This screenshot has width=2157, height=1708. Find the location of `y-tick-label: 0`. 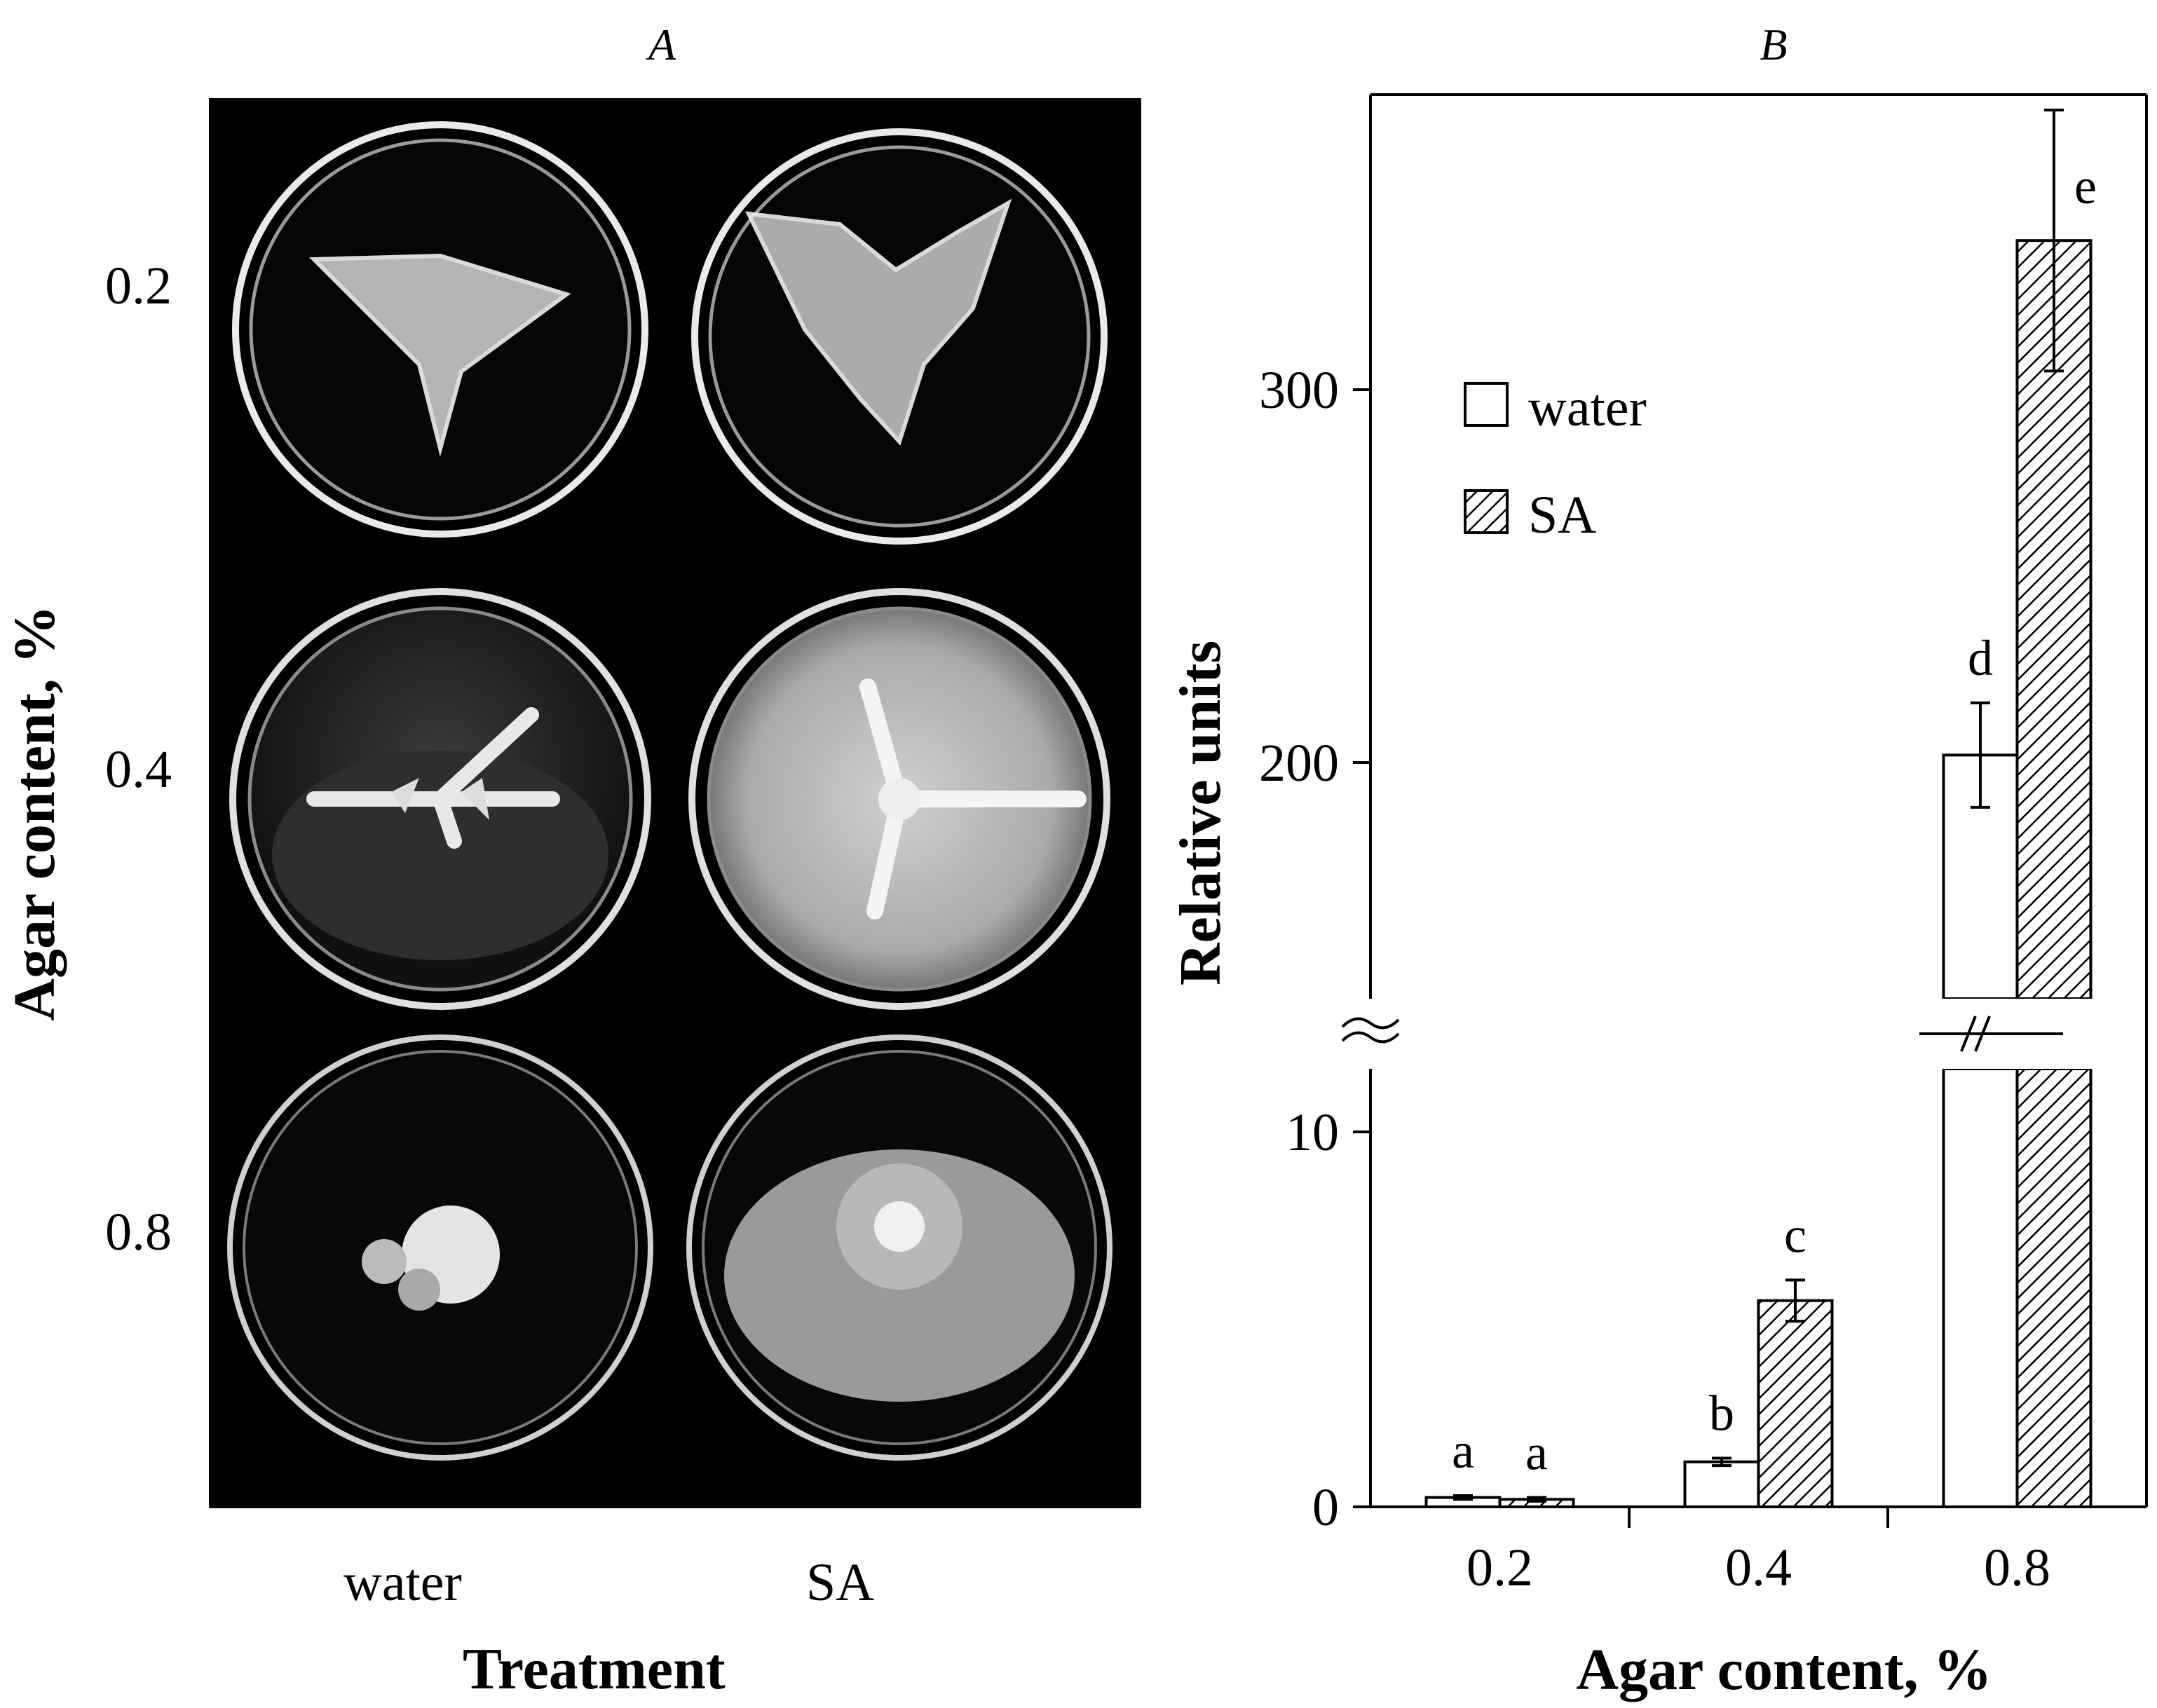

y-tick-label: 0 is located at coordinates (1325, 1507).